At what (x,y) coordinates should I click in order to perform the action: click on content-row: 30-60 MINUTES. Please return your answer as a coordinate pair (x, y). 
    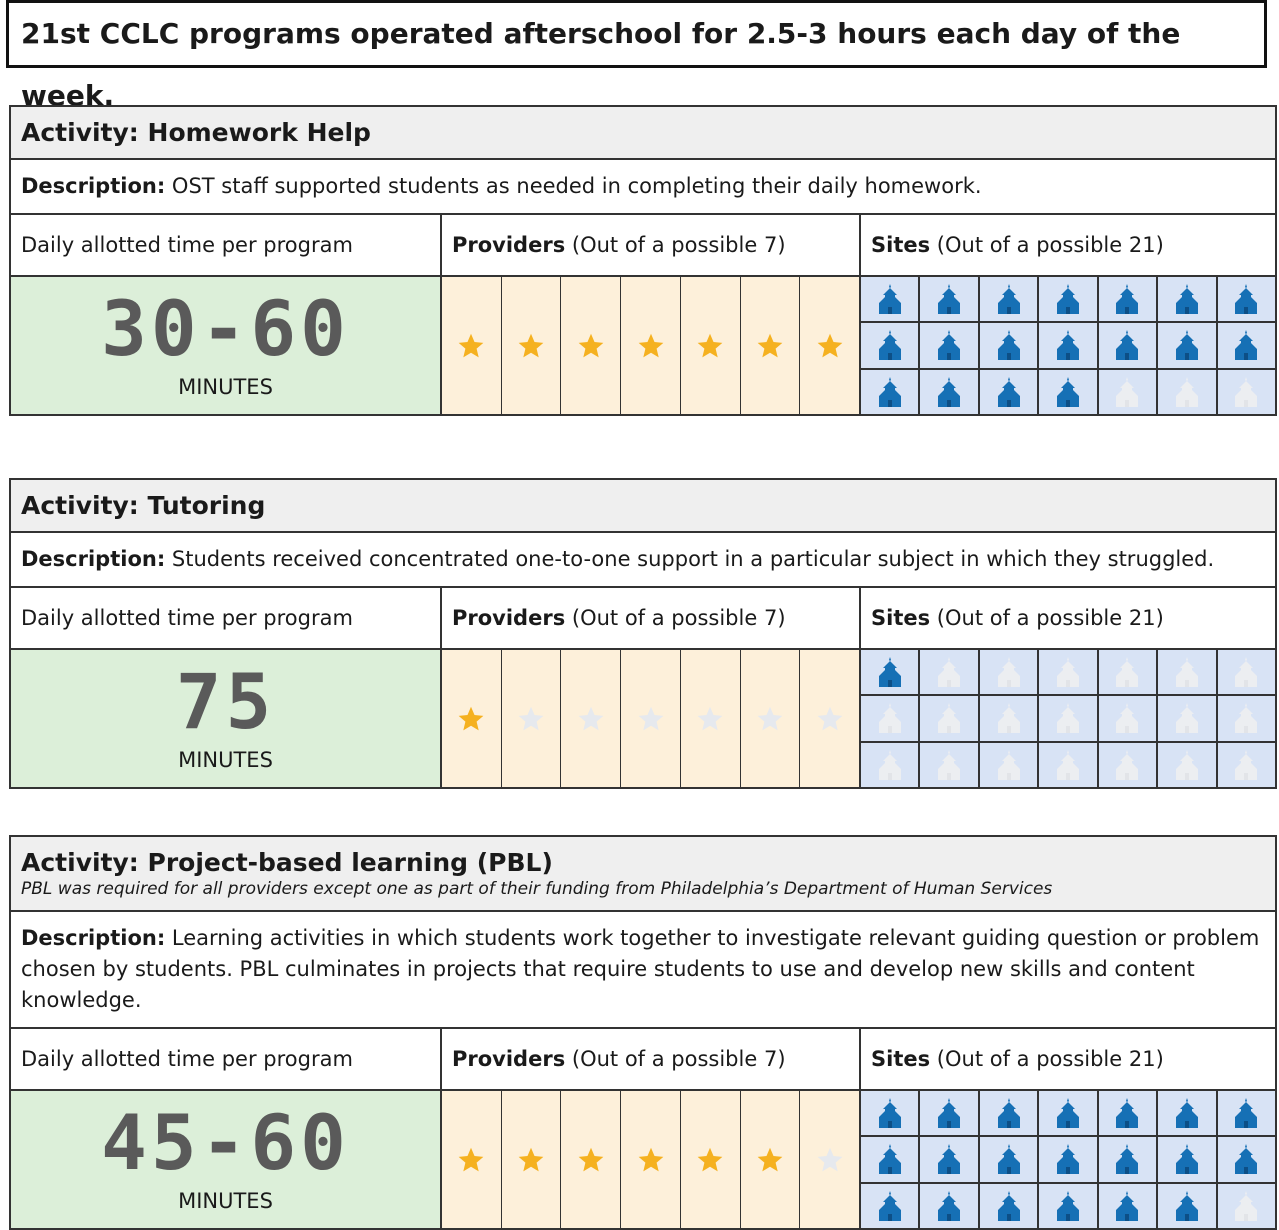
    Looking at the image, I should click on (643, 345).